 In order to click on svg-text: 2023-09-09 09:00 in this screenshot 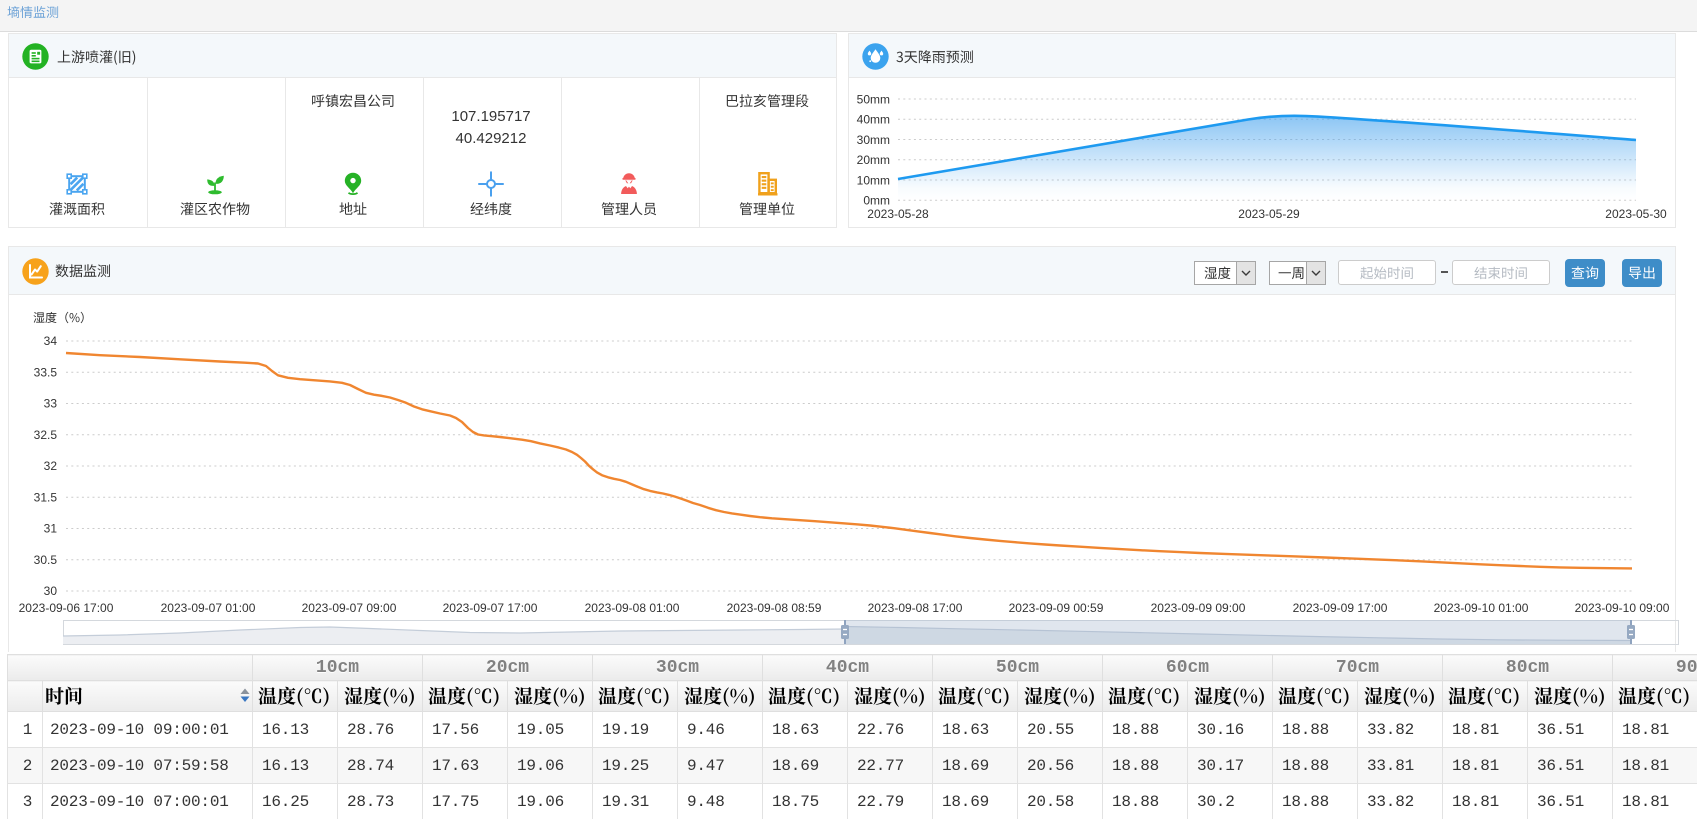, I will do `click(1198, 608)`.